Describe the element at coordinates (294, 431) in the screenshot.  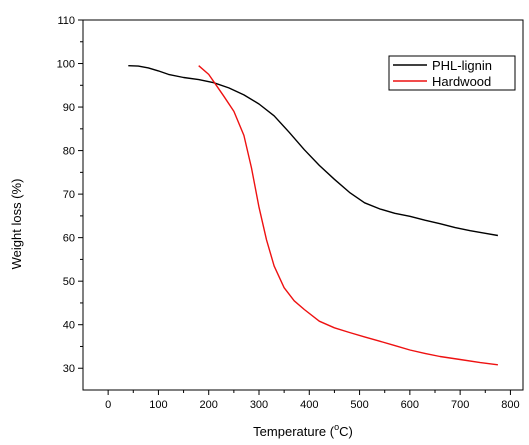
I see `x-axis-label-text: Temperature (` at that location.